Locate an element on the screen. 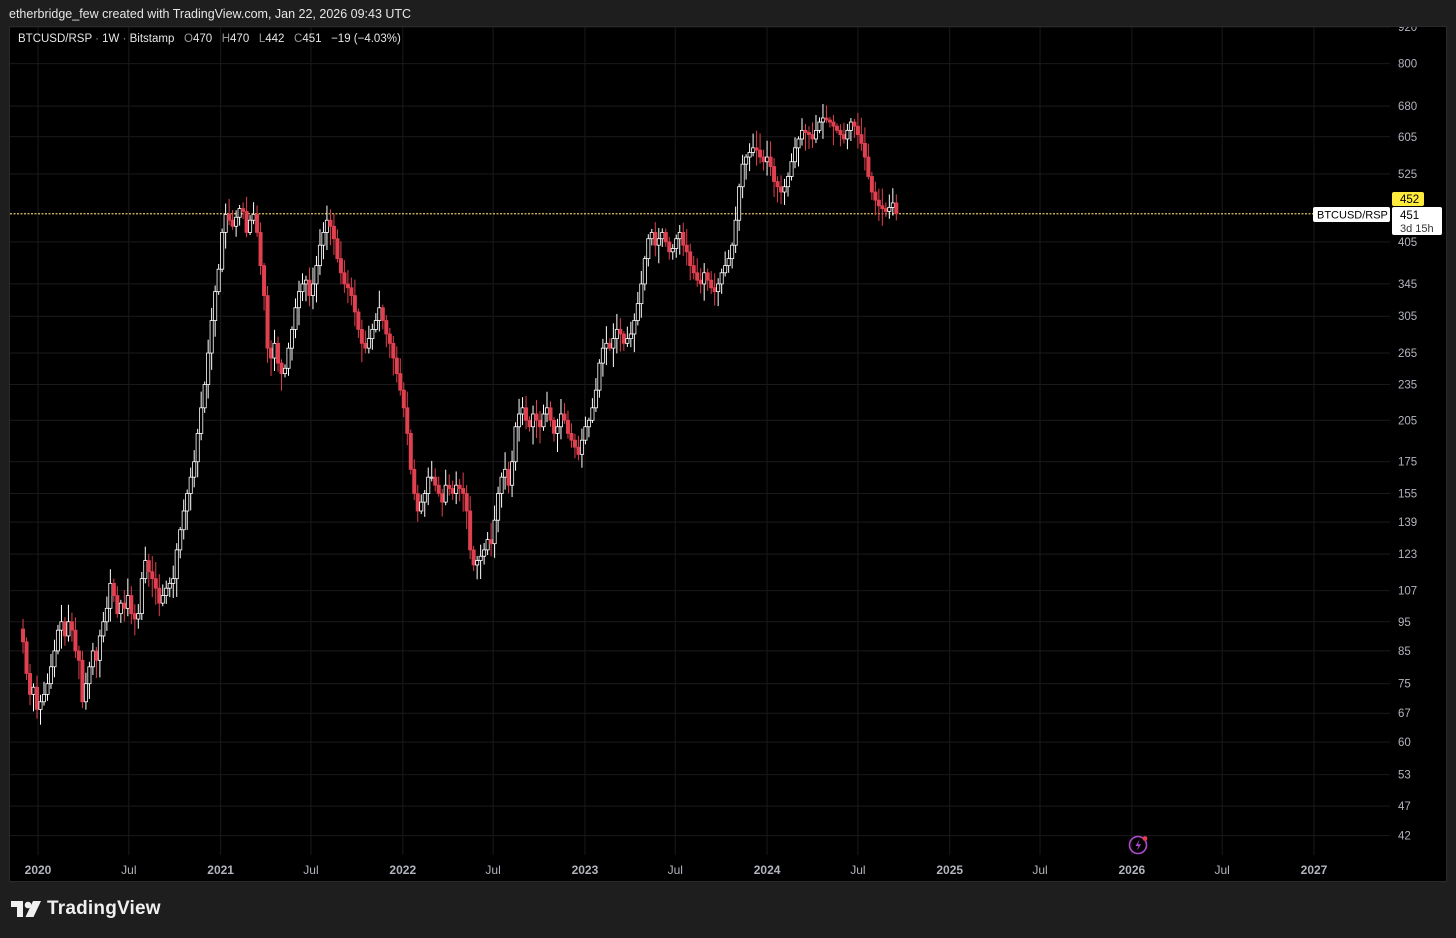 This screenshot has width=1456, height=938. alert-lightning-icon is located at coordinates (1138, 845).